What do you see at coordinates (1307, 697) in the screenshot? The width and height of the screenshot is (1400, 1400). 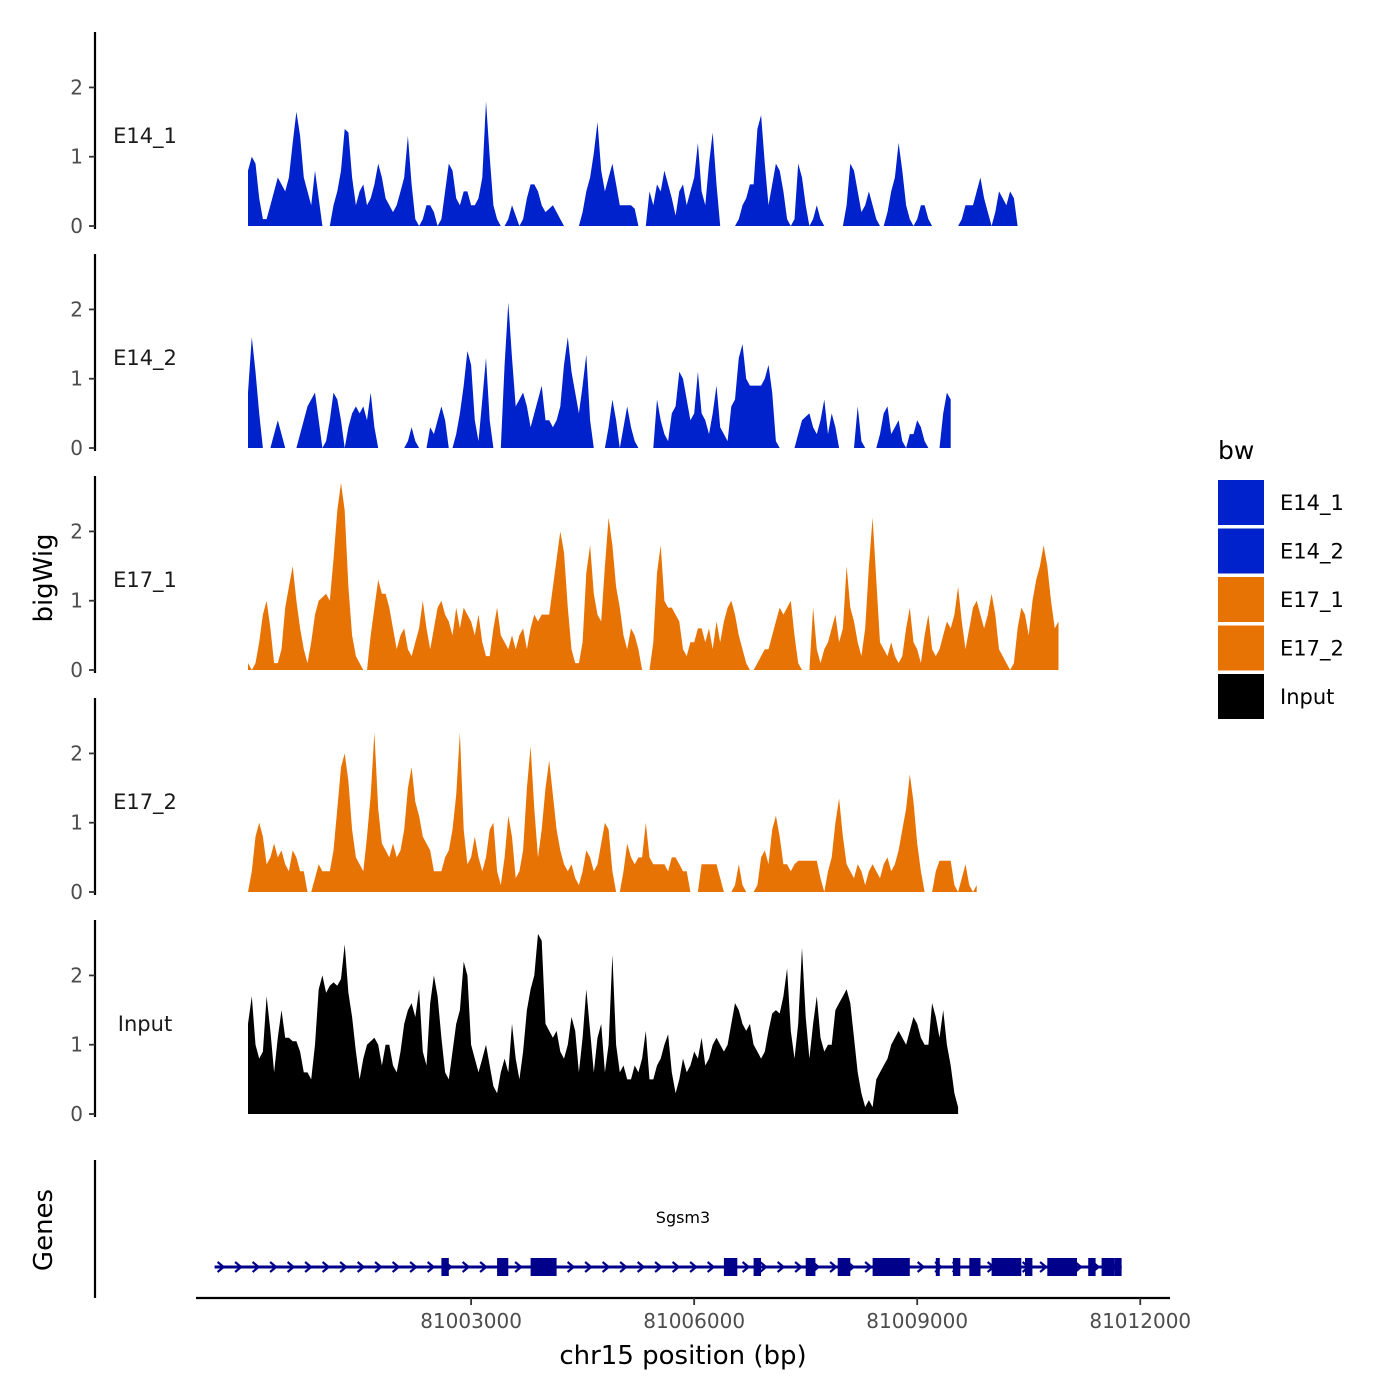 I see `legend-label: Input` at bounding box center [1307, 697].